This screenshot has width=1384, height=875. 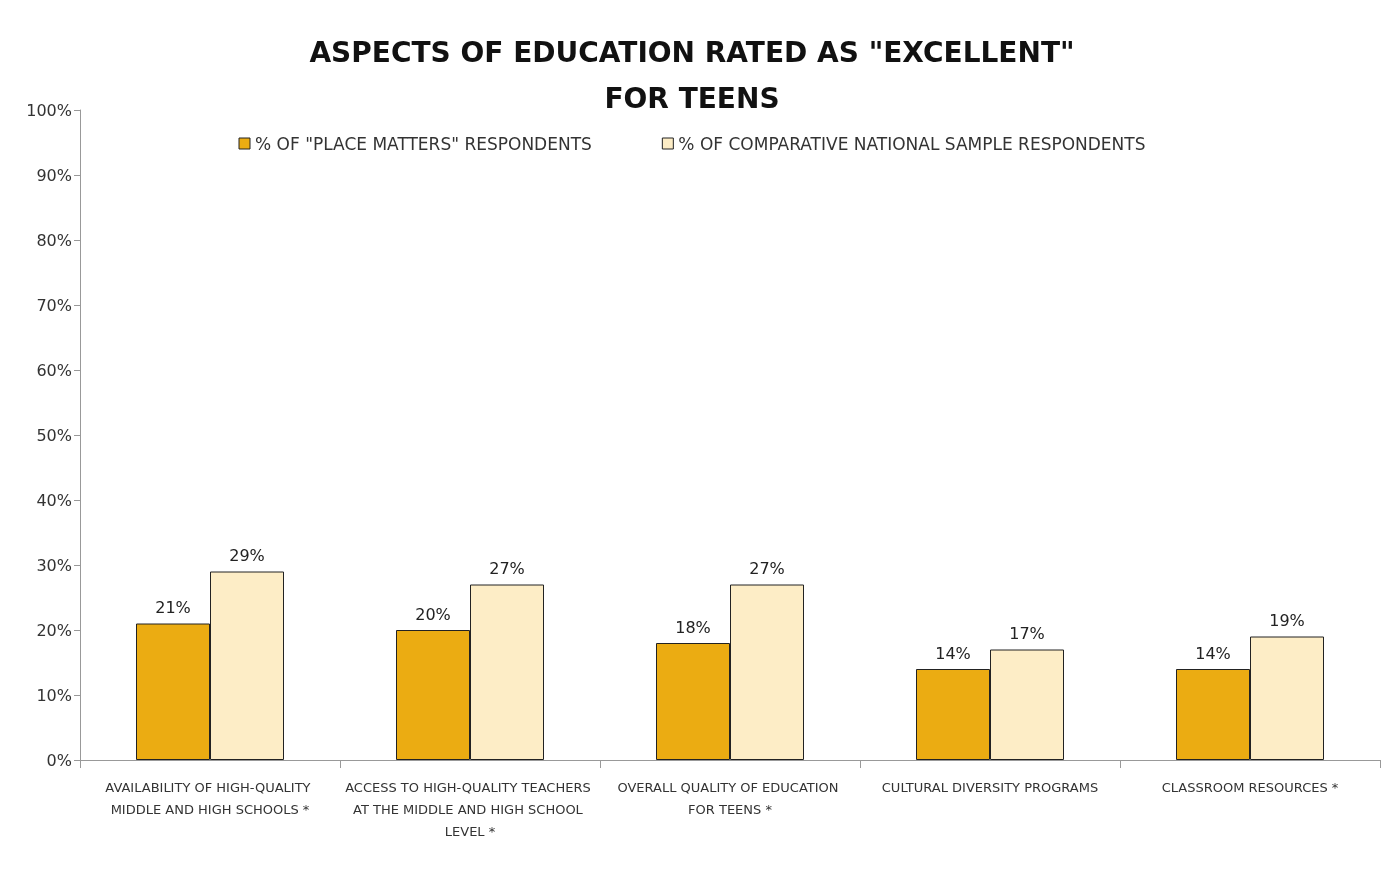 What do you see at coordinates (693, 627) in the screenshot?
I see `data-label: 18%` at bounding box center [693, 627].